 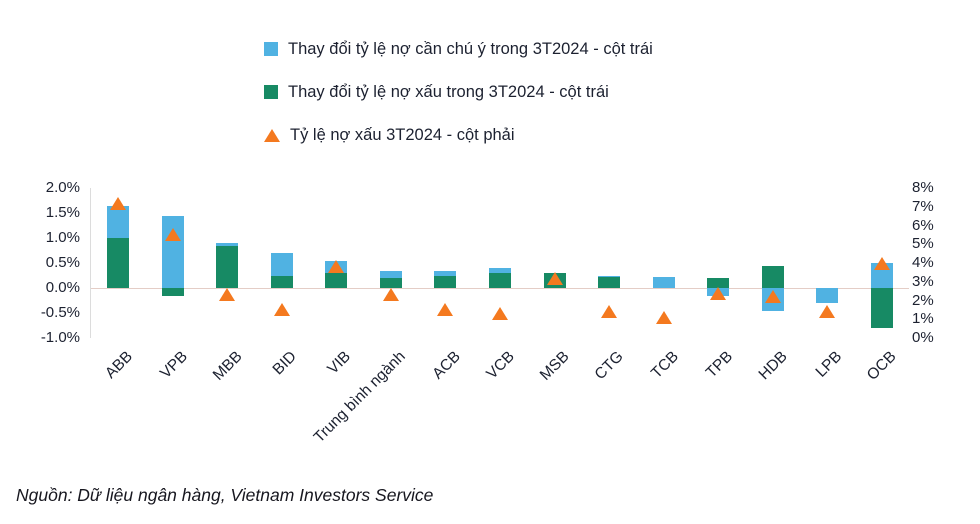 I want to click on left-axis-tick: 0.0%, so click(x=62, y=287).